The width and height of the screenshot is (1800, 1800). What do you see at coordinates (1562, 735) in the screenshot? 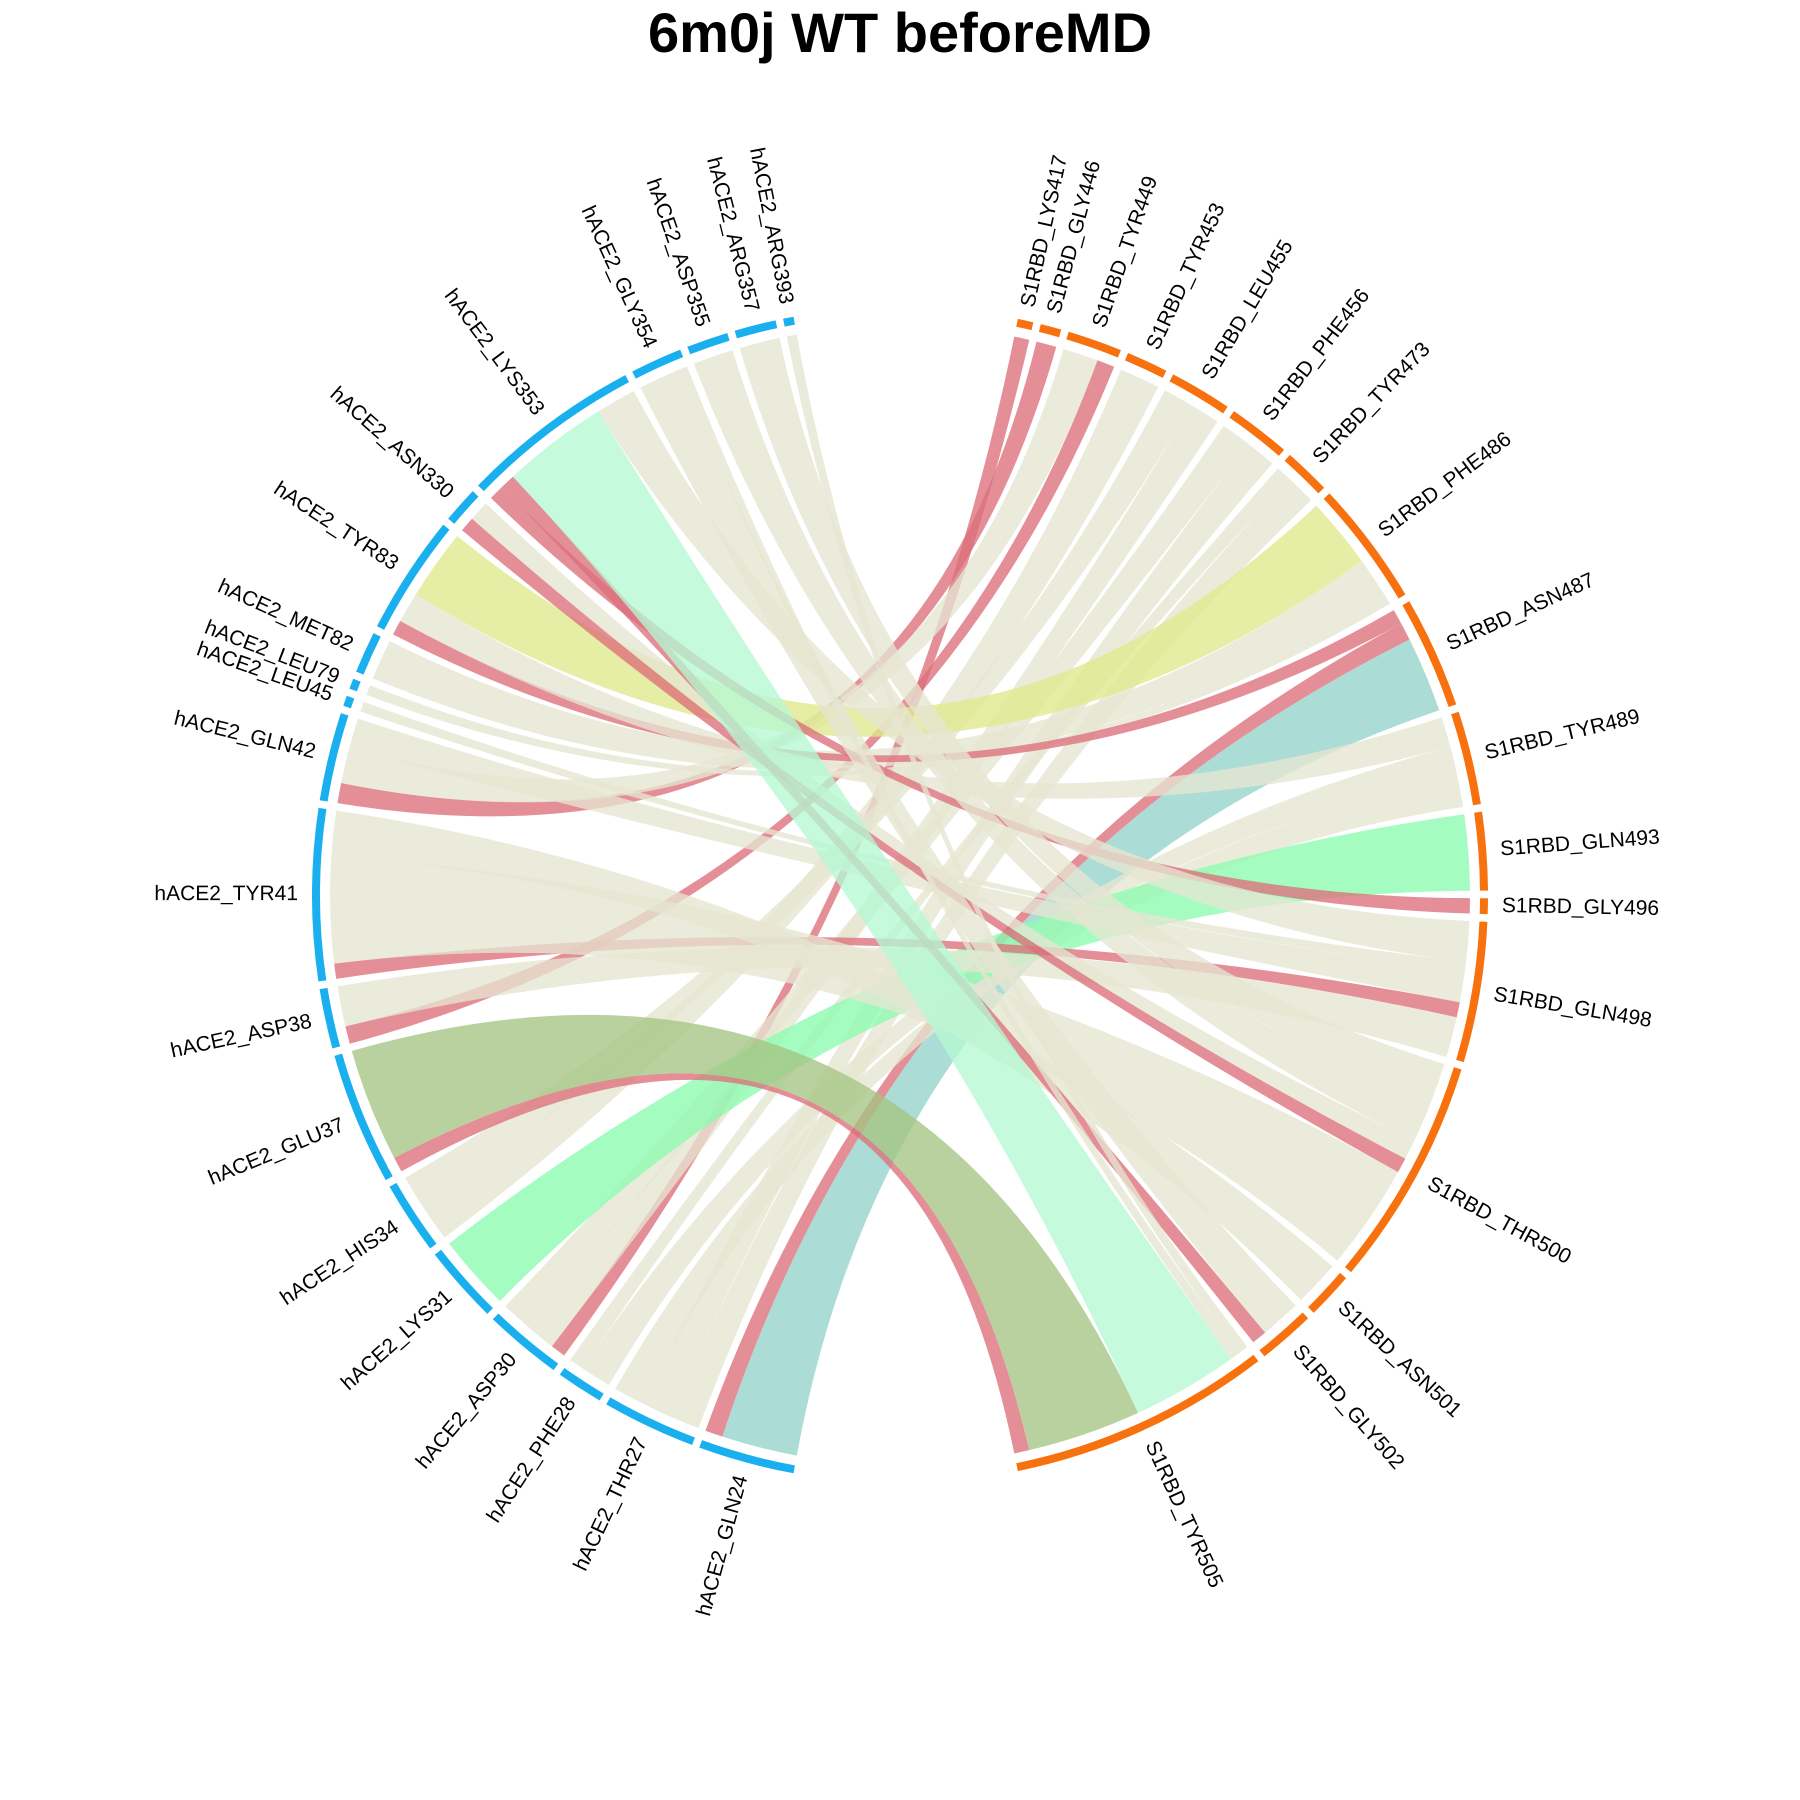
I see `sector-label: S1RBD_TYR489` at bounding box center [1562, 735].